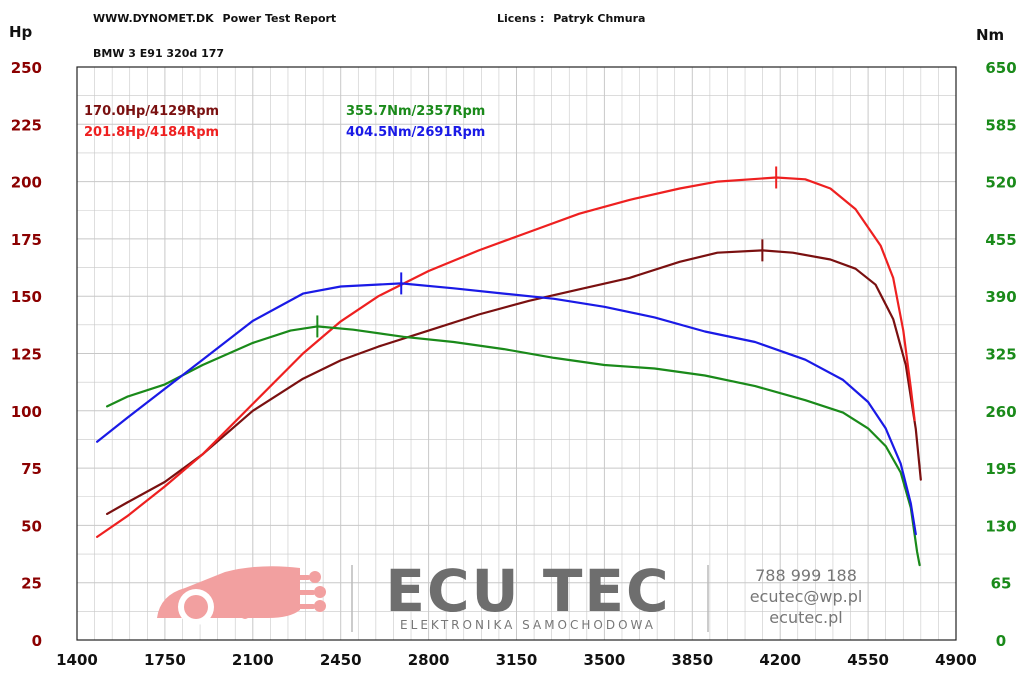 The width and height of the screenshot is (1024, 687). Describe the element at coordinates (159, 53) in the screenshot. I see `header-car: BMW 3 E91 320d 177` at that location.